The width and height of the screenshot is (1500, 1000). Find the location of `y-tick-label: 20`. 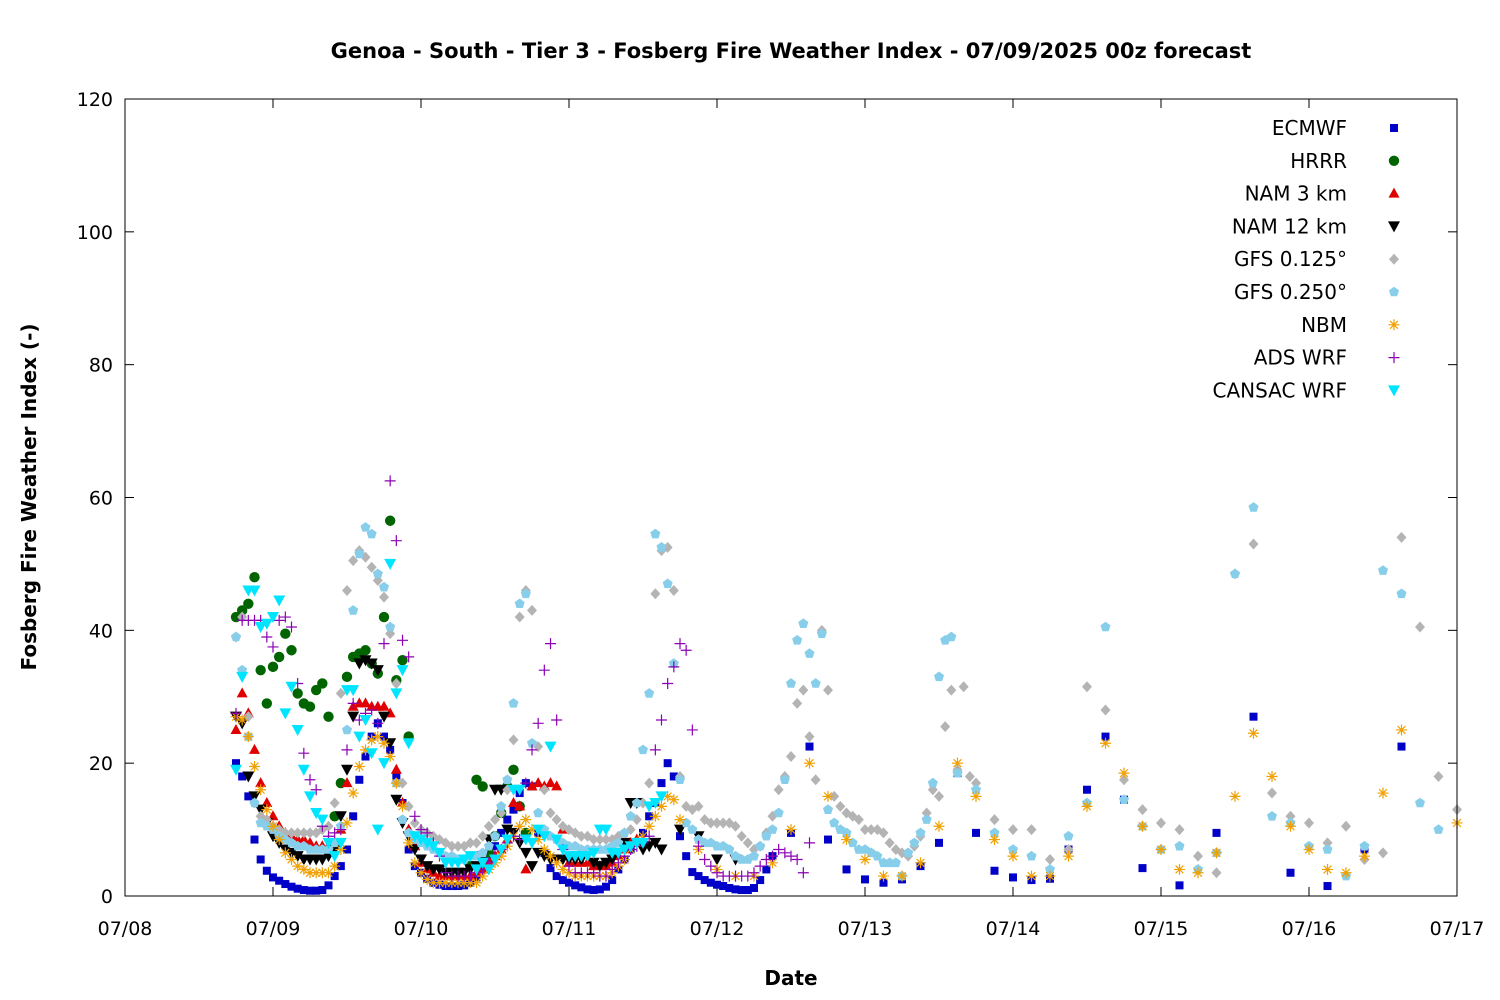

y-tick-label: 20 is located at coordinates (101, 764).